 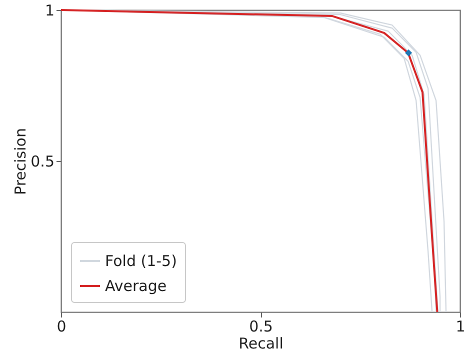 I want to click on x-tick-label: 0, so click(x=61, y=327).